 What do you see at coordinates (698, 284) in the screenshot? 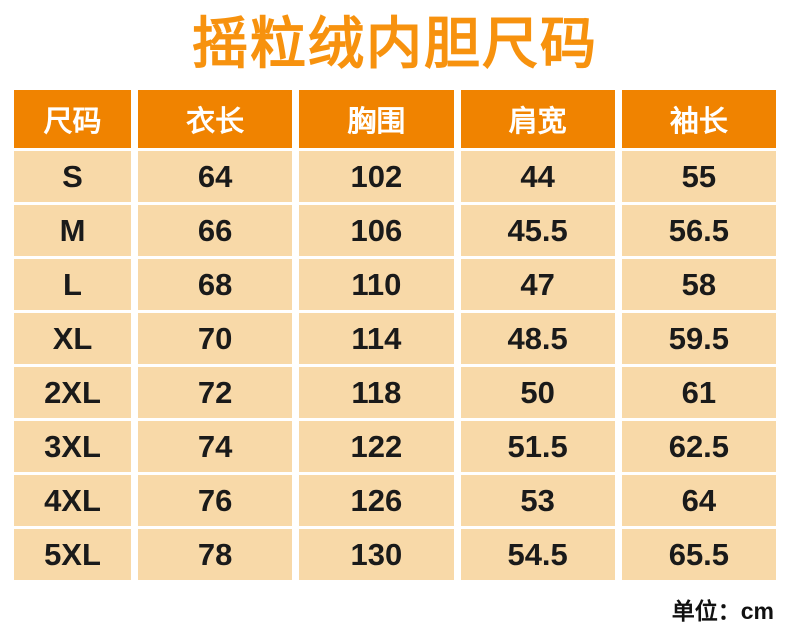
I see `measurement-cell: 58` at bounding box center [698, 284].